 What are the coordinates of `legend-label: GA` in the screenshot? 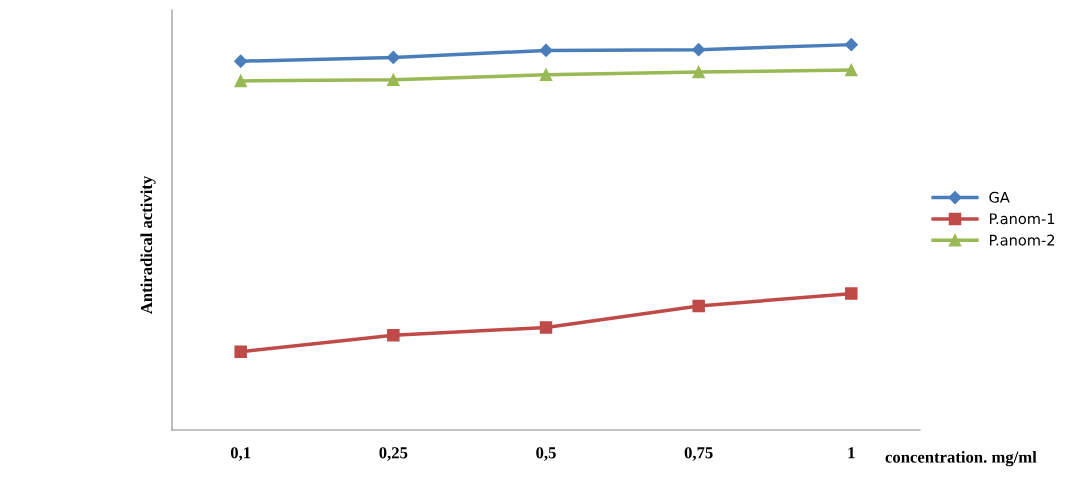 It's located at (999, 197).